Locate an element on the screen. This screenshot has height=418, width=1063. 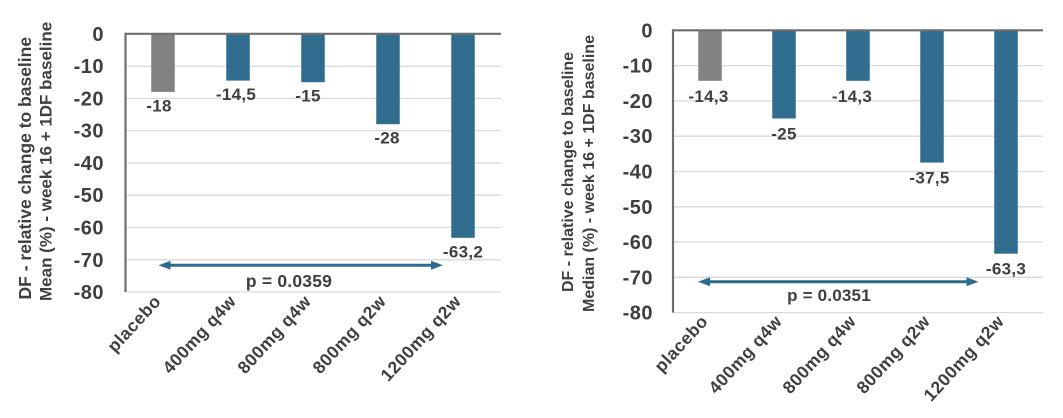
svg-text: p = 0.0359 is located at coordinates (289, 281).